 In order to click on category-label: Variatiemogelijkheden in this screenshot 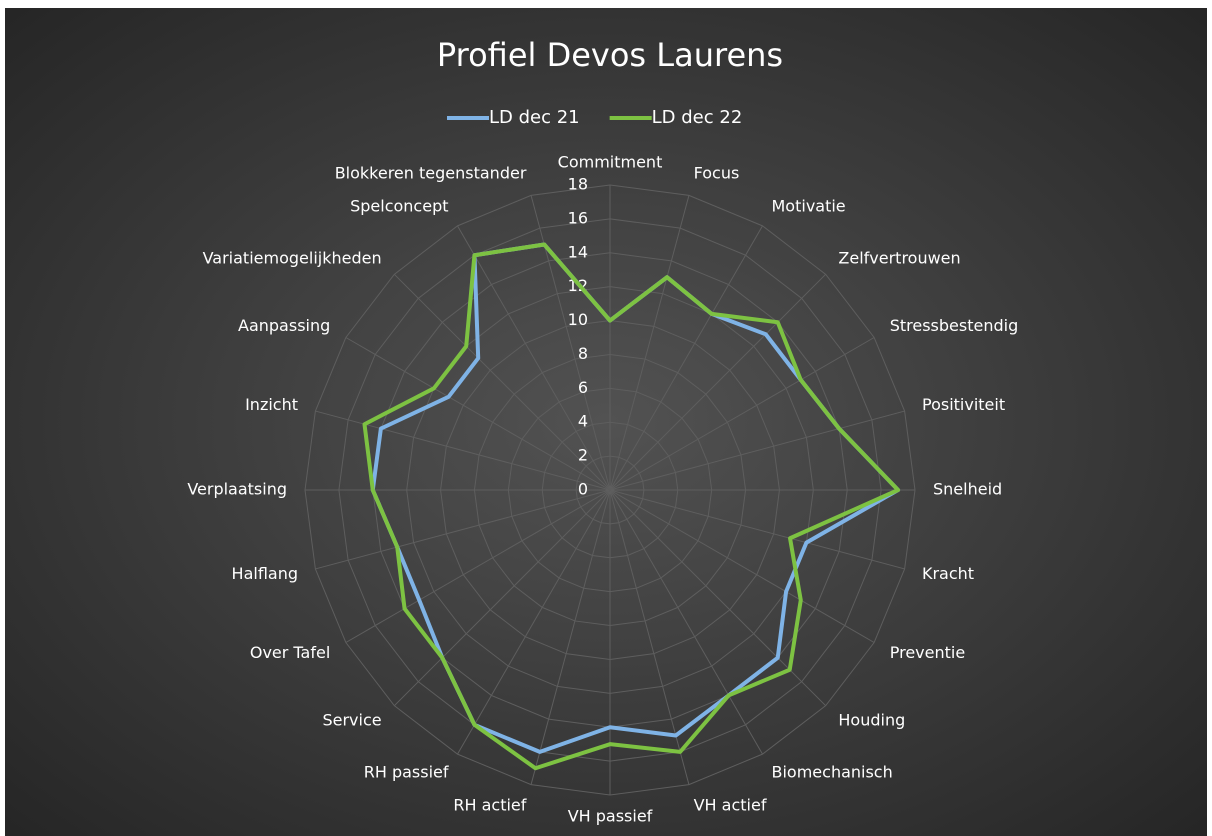, I will do `click(292, 257)`.